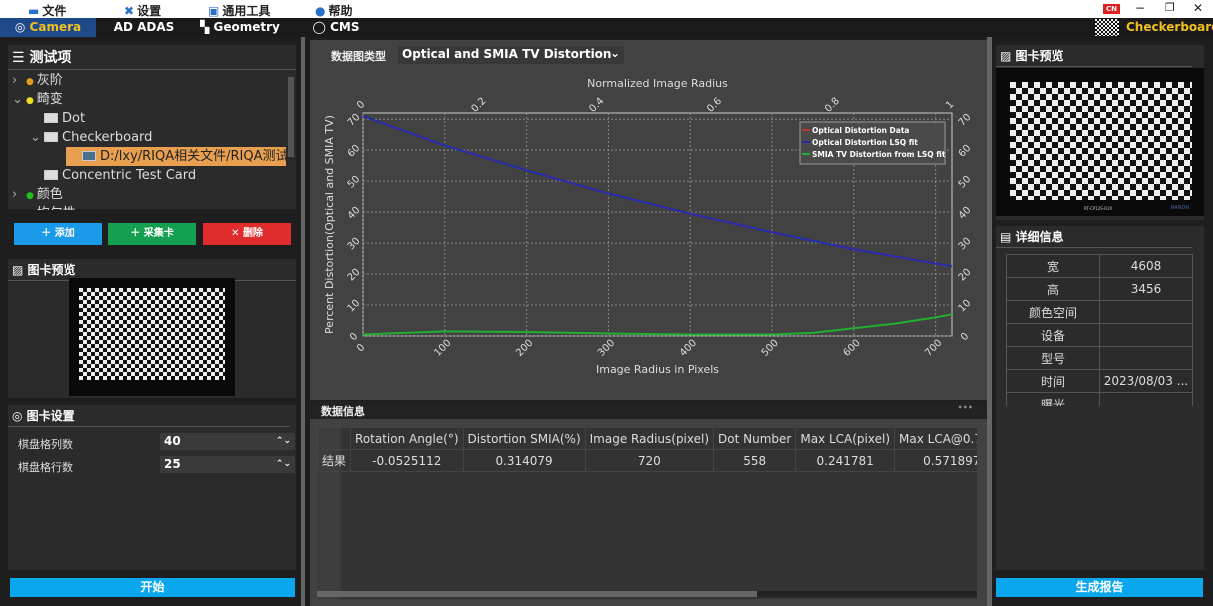 The image size is (1213, 606). Describe the element at coordinates (606, 348) in the screenshot. I see `x-tick-label: 300` at that location.